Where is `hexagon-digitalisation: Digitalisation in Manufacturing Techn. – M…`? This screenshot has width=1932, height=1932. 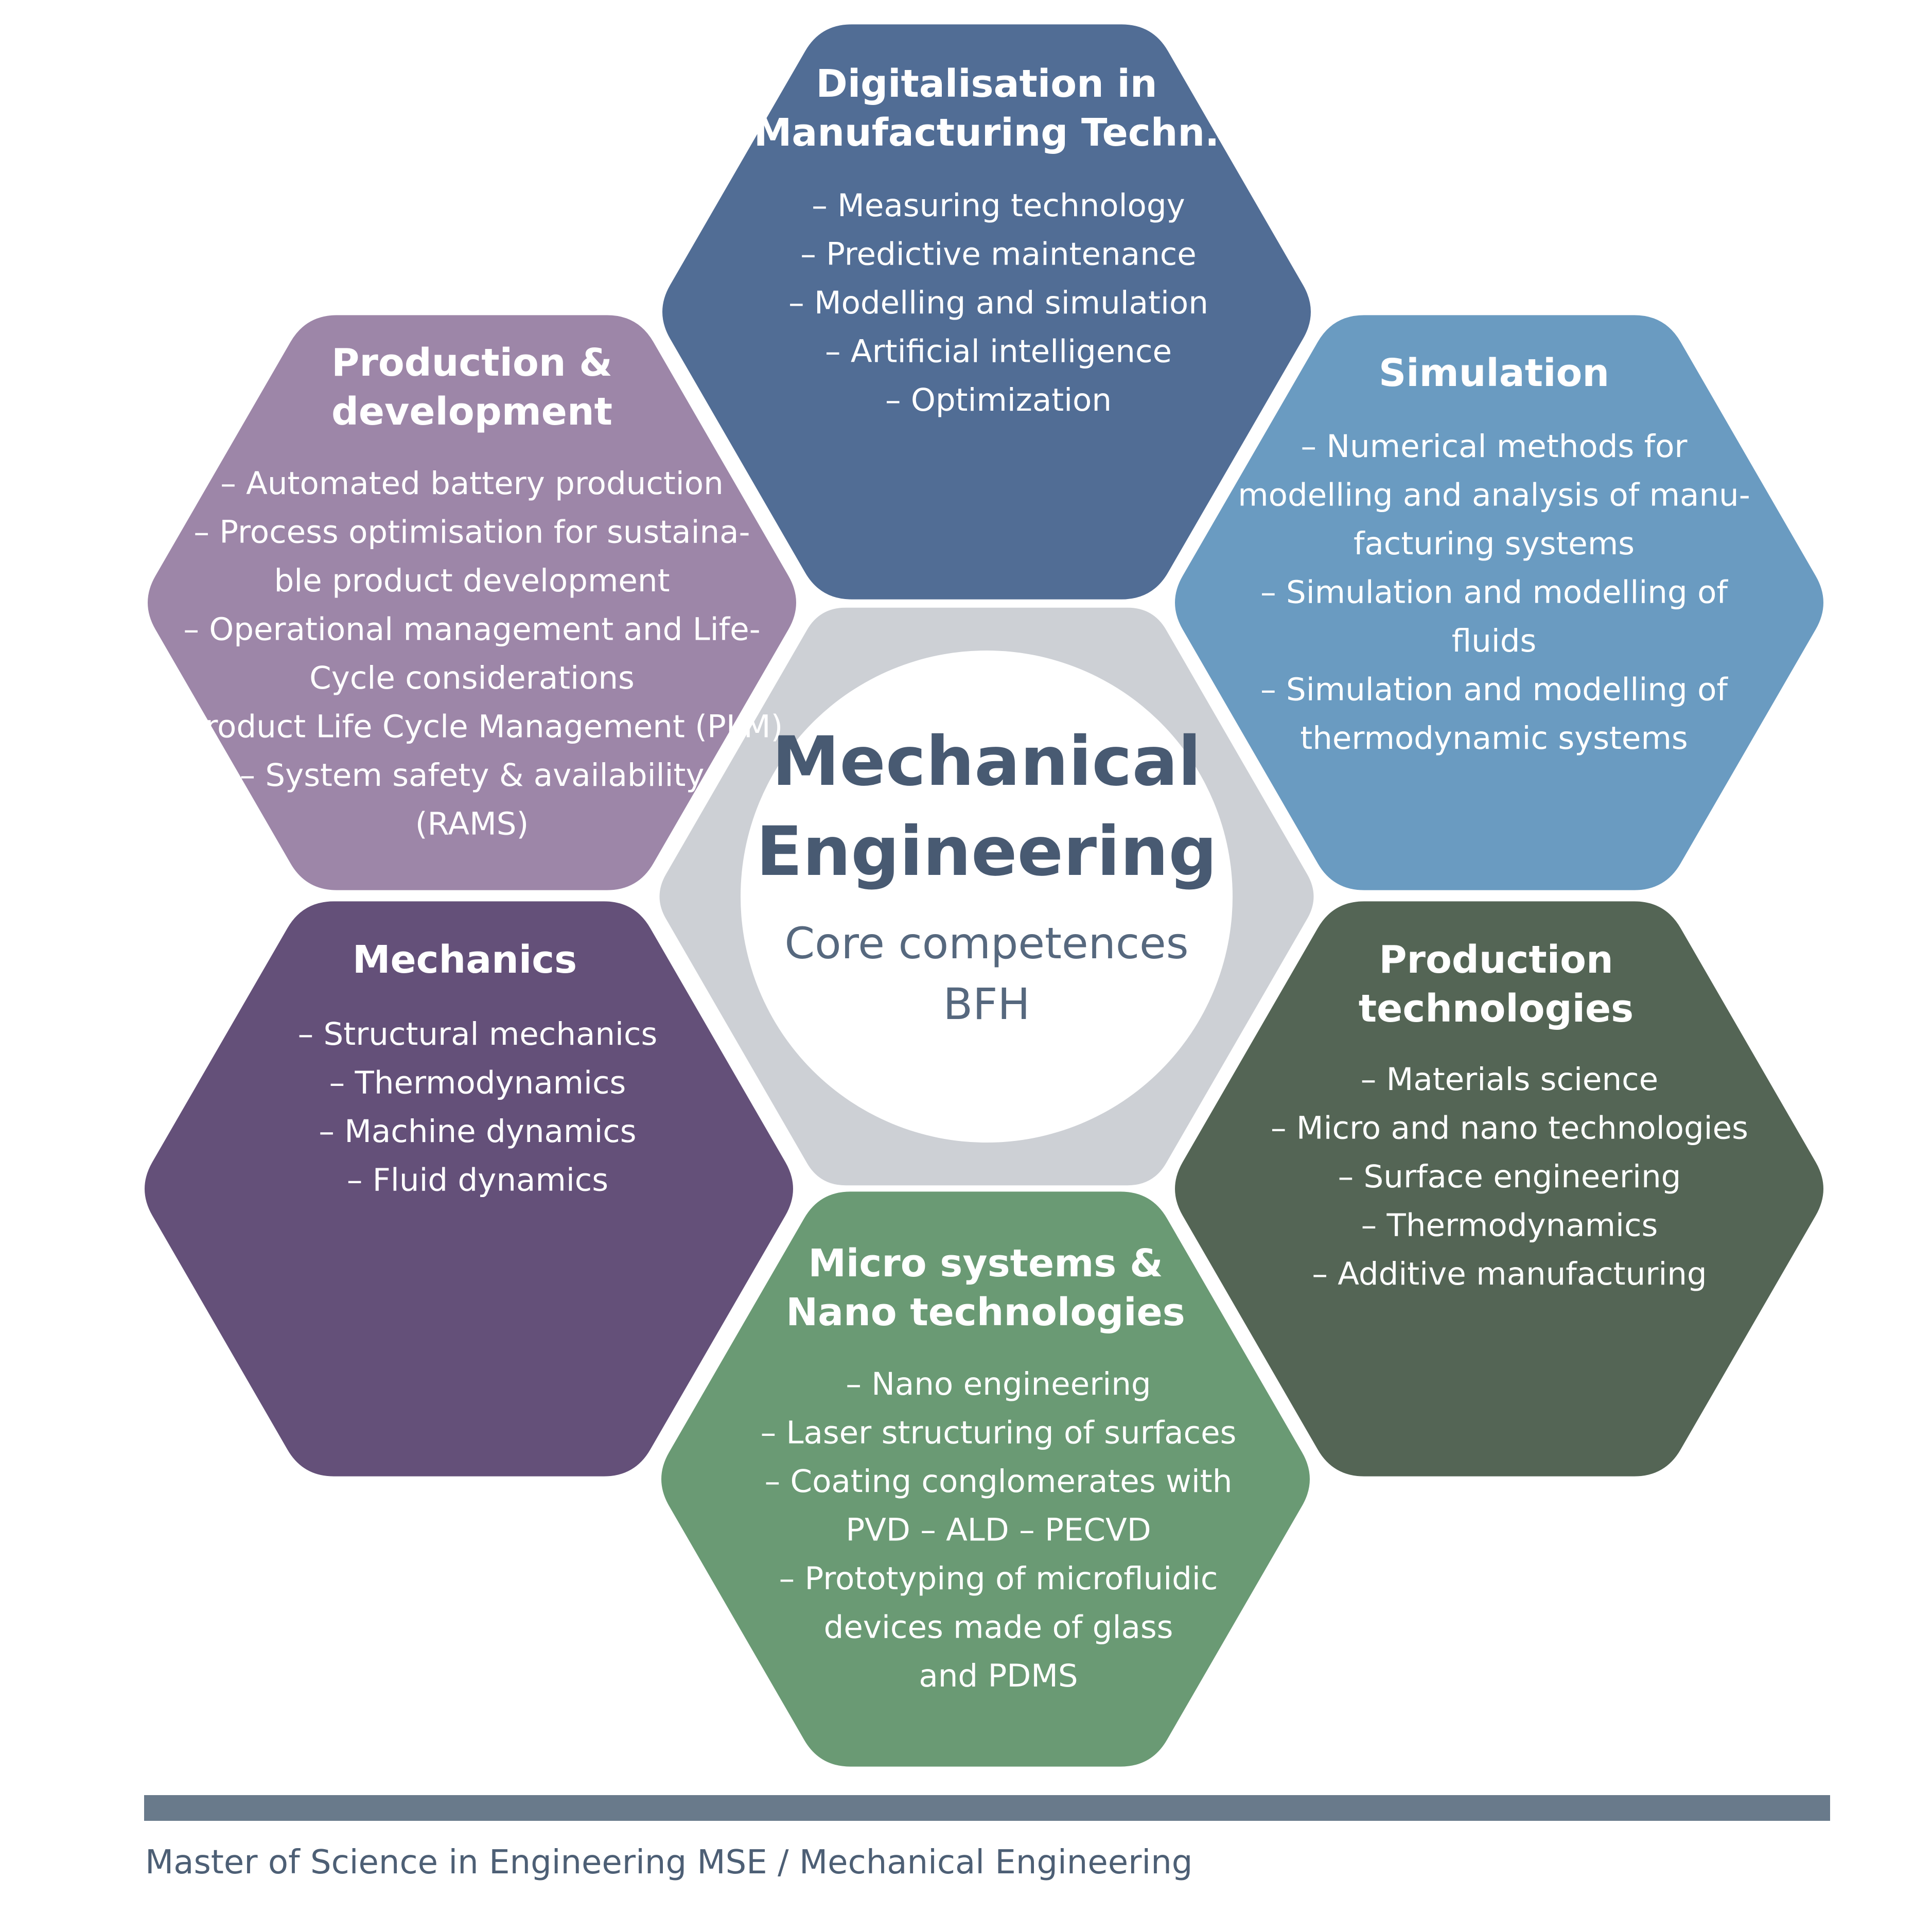
hexagon-digitalisation: Digitalisation in Manufacturing Techn. – M… is located at coordinates (987, 312).